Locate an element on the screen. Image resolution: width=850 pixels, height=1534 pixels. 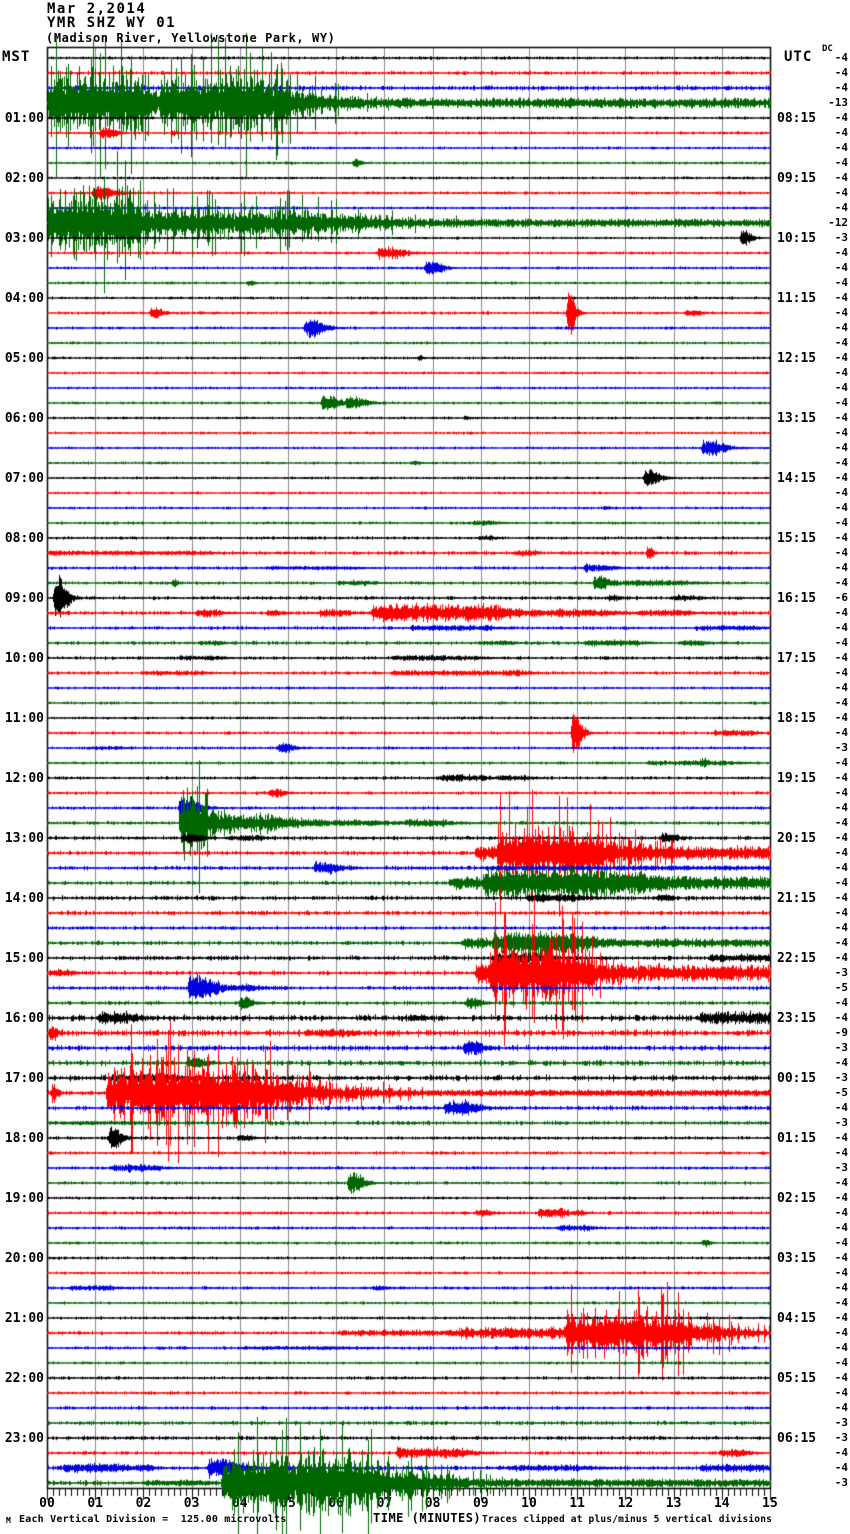
header-location: (Madison River, Yellowstone Park, WY) is located at coordinates (191, 38).